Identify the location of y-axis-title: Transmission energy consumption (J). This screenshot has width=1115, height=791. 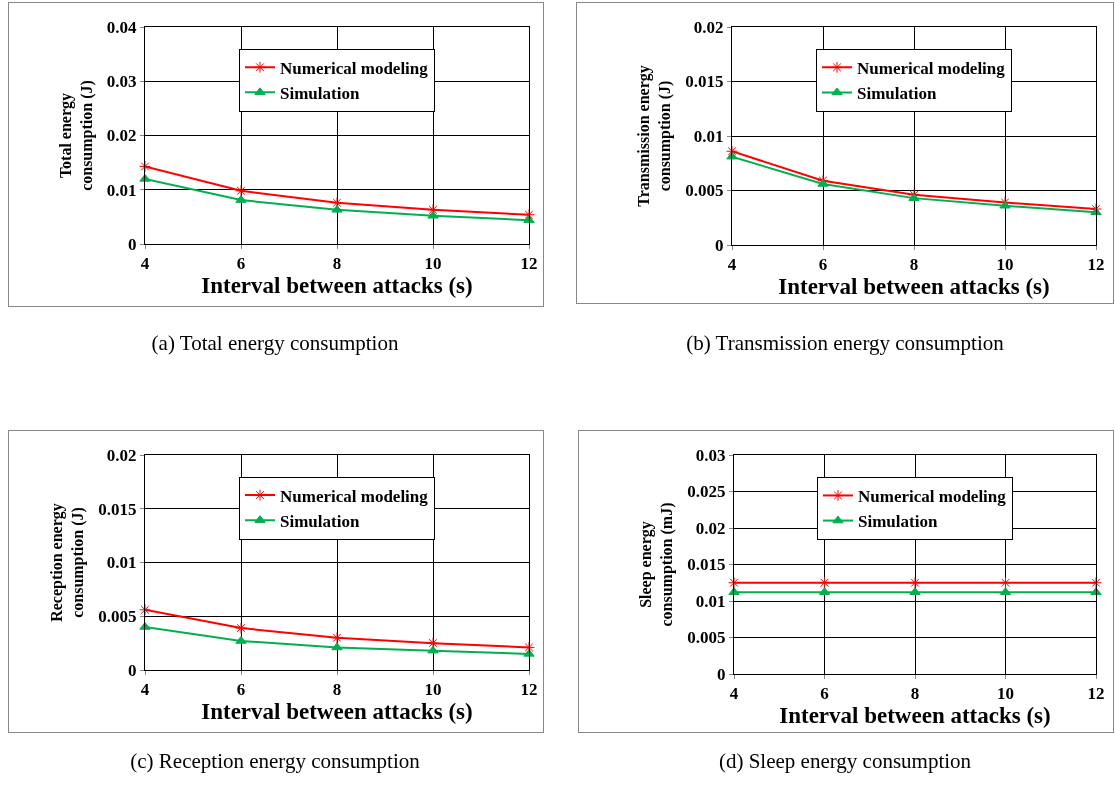
(655, 136).